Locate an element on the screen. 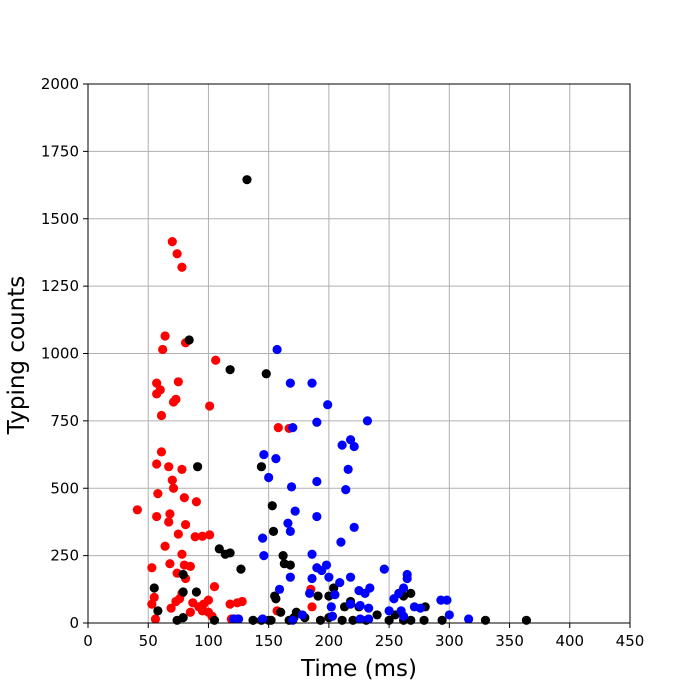 Image resolution: width=700 pixels, height=700 pixels. y-tick-label: 750 is located at coordinates (64, 421).